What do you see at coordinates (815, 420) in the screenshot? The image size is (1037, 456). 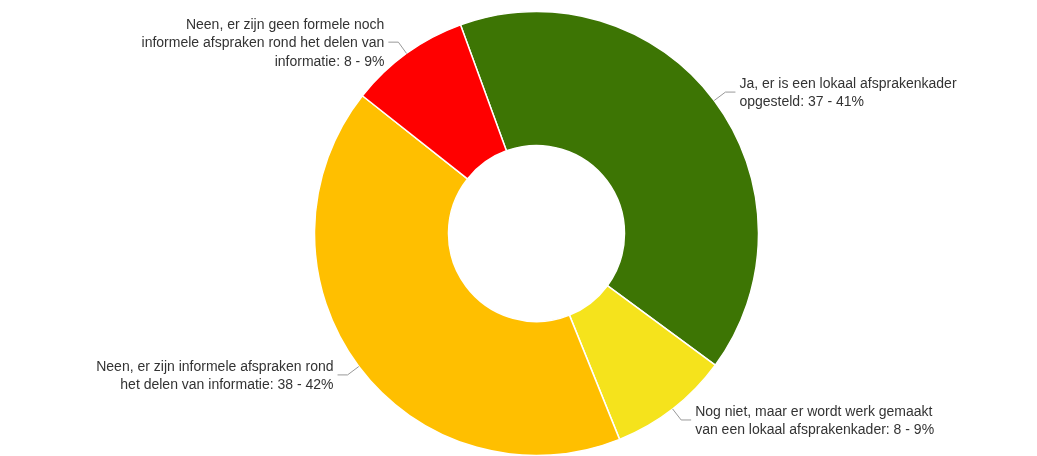 I see `slice-label: Nog niet, maar er wordt werk gemaakt van een lokaal afsprakenkader: 8 - 9%` at bounding box center [815, 420].